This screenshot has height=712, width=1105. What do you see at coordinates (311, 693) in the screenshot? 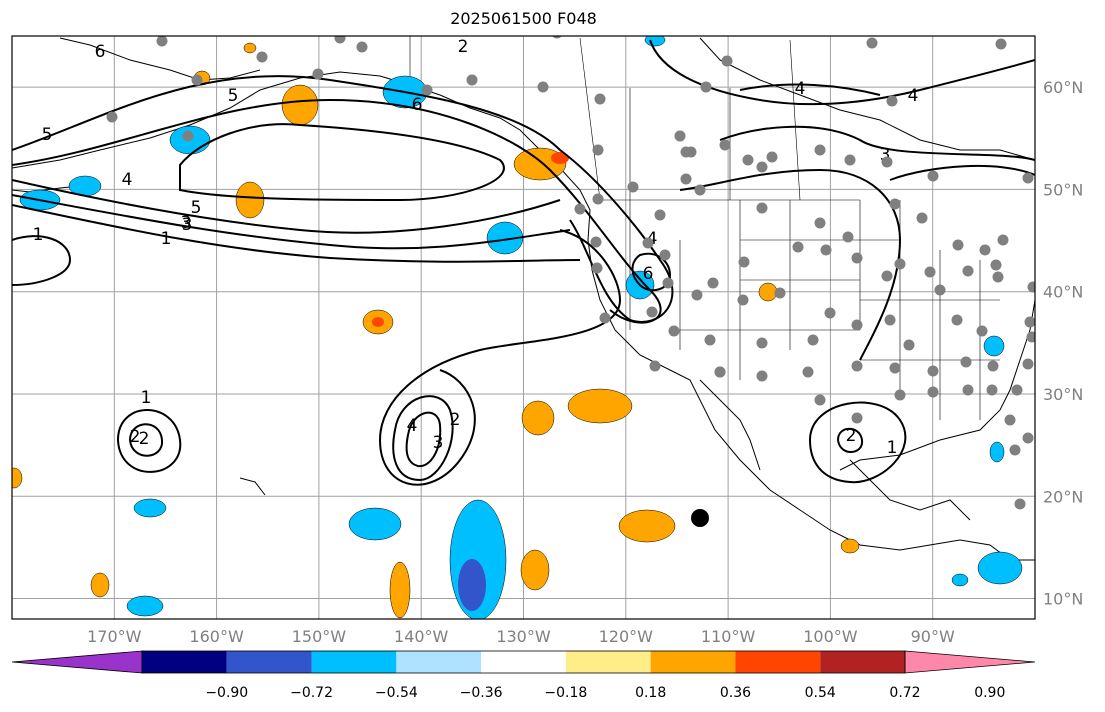
I see `colorbar-tick-label: −0.72` at bounding box center [311, 693].